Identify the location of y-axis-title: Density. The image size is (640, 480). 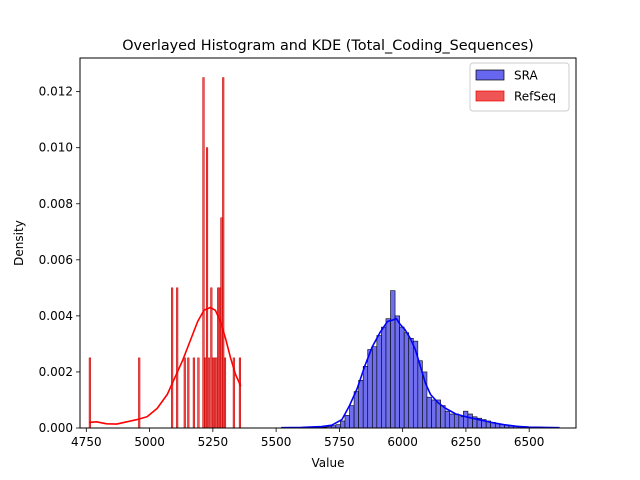
(19, 243).